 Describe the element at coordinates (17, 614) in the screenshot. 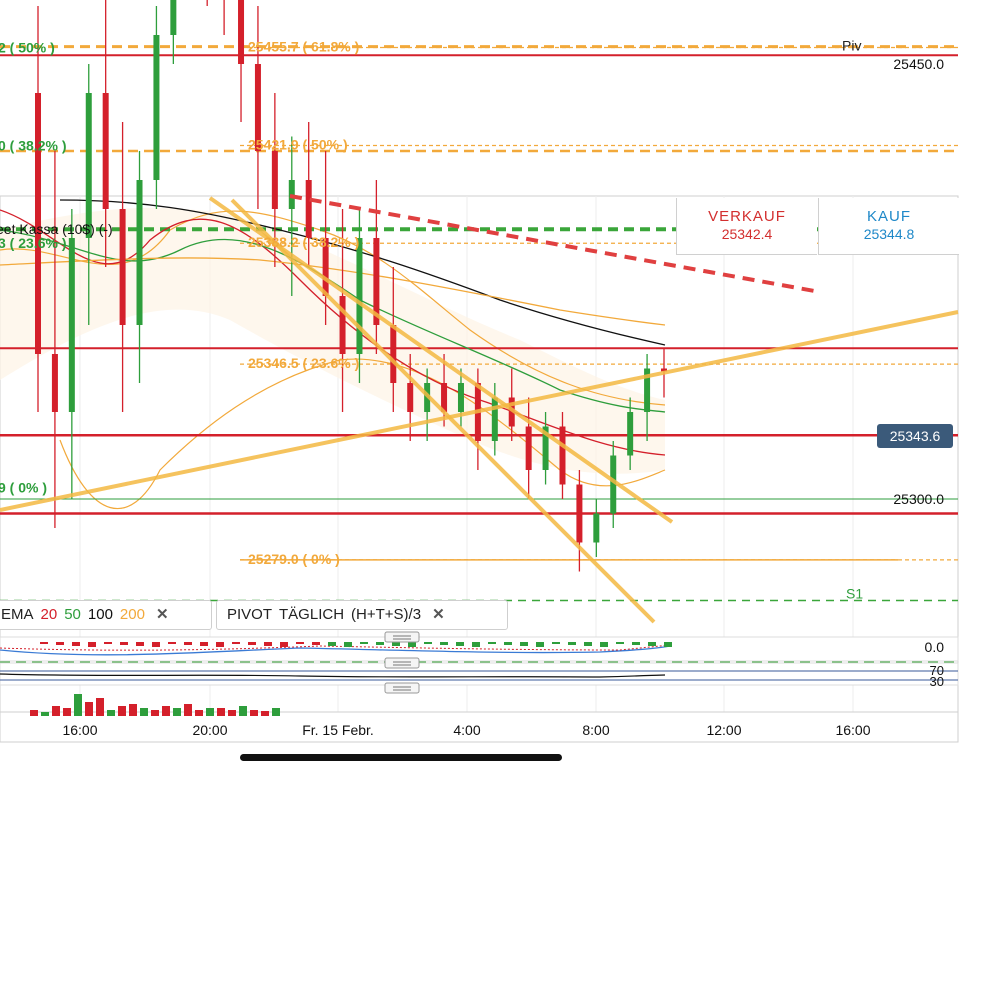

I see `ema-name: EMA` at that location.